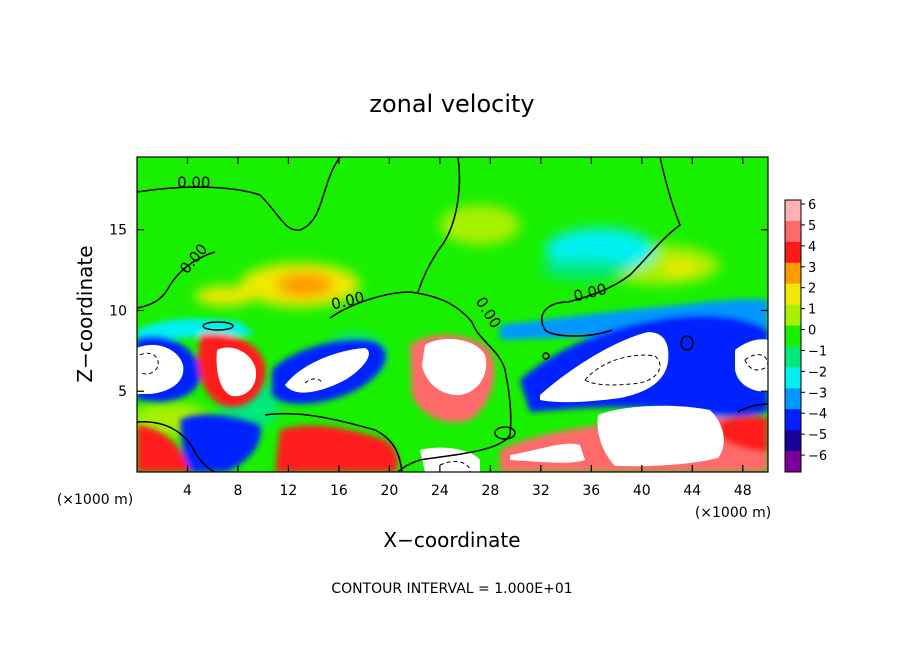 Image resolution: width=904 pixels, height=654 pixels. What do you see at coordinates (812, 331) in the screenshot?
I see `colorbar-tick-label: 0` at bounding box center [812, 331].